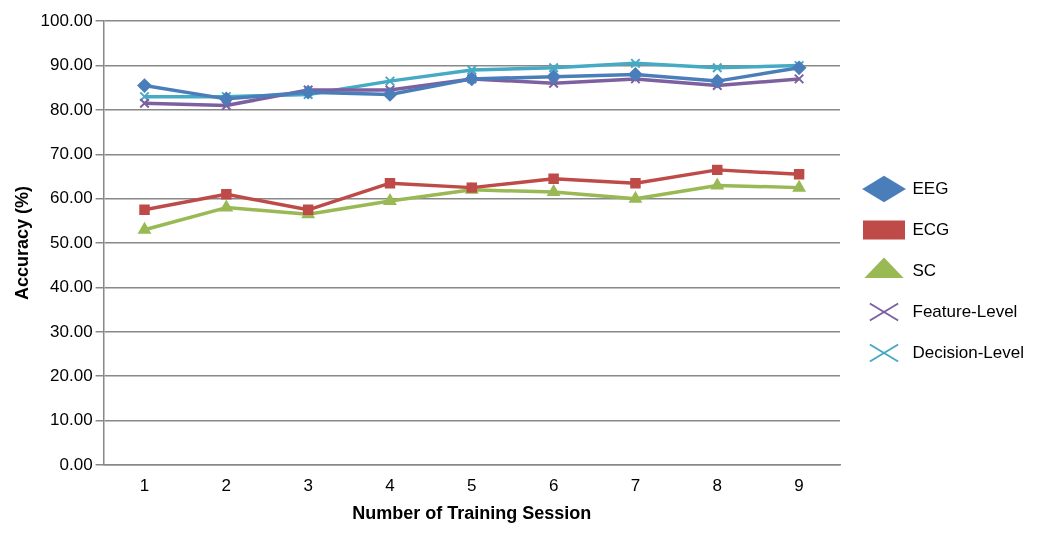 This screenshot has height=537, width=1052. Describe the element at coordinates (144, 485) in the screenshot. I see `x-tick-label: 1` at that location.